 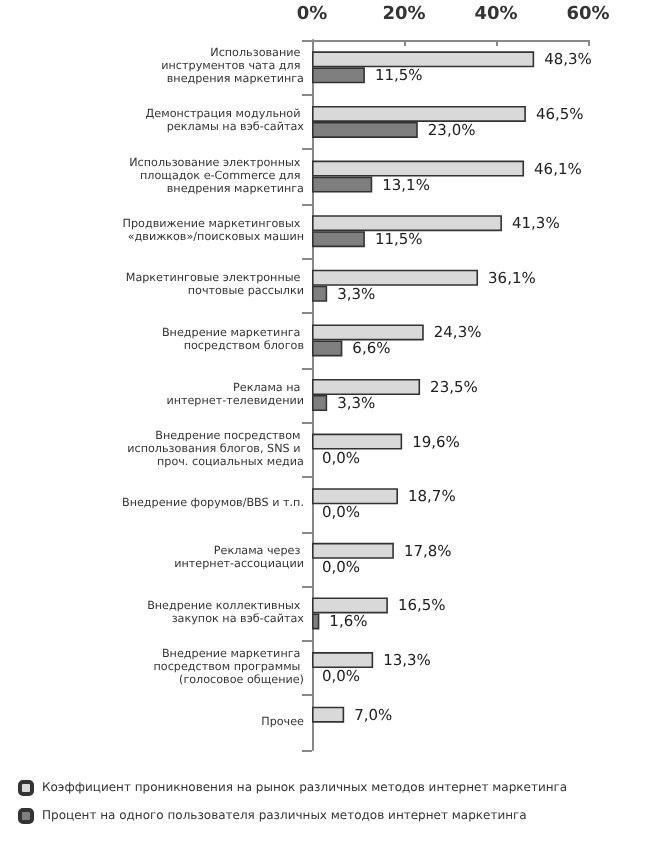 What do you see at coordinates (496, 15) in the screenshot?
I see `x-tick-label: 40%` at bounding box center [496, 15].